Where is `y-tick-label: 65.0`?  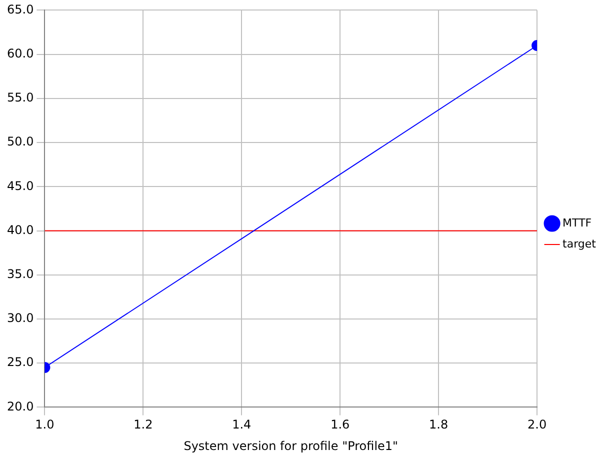
y-tick-label: 65.0 is located at coordinates (20, 9).